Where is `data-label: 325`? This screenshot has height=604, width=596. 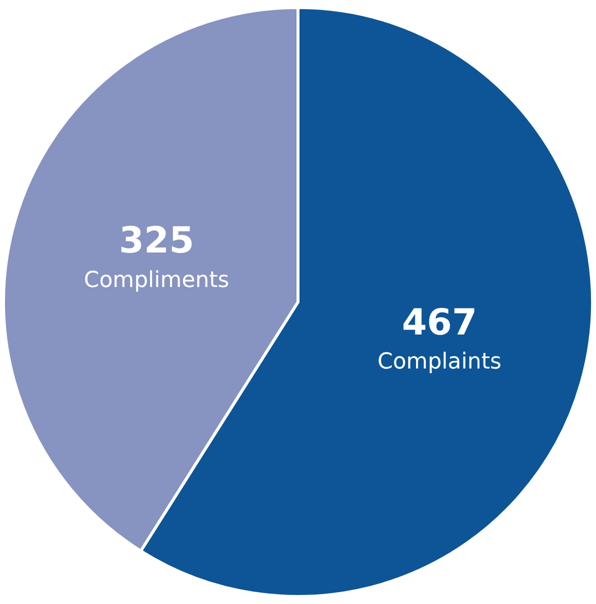 data-label: 325 is located at coordinates (156, 241).